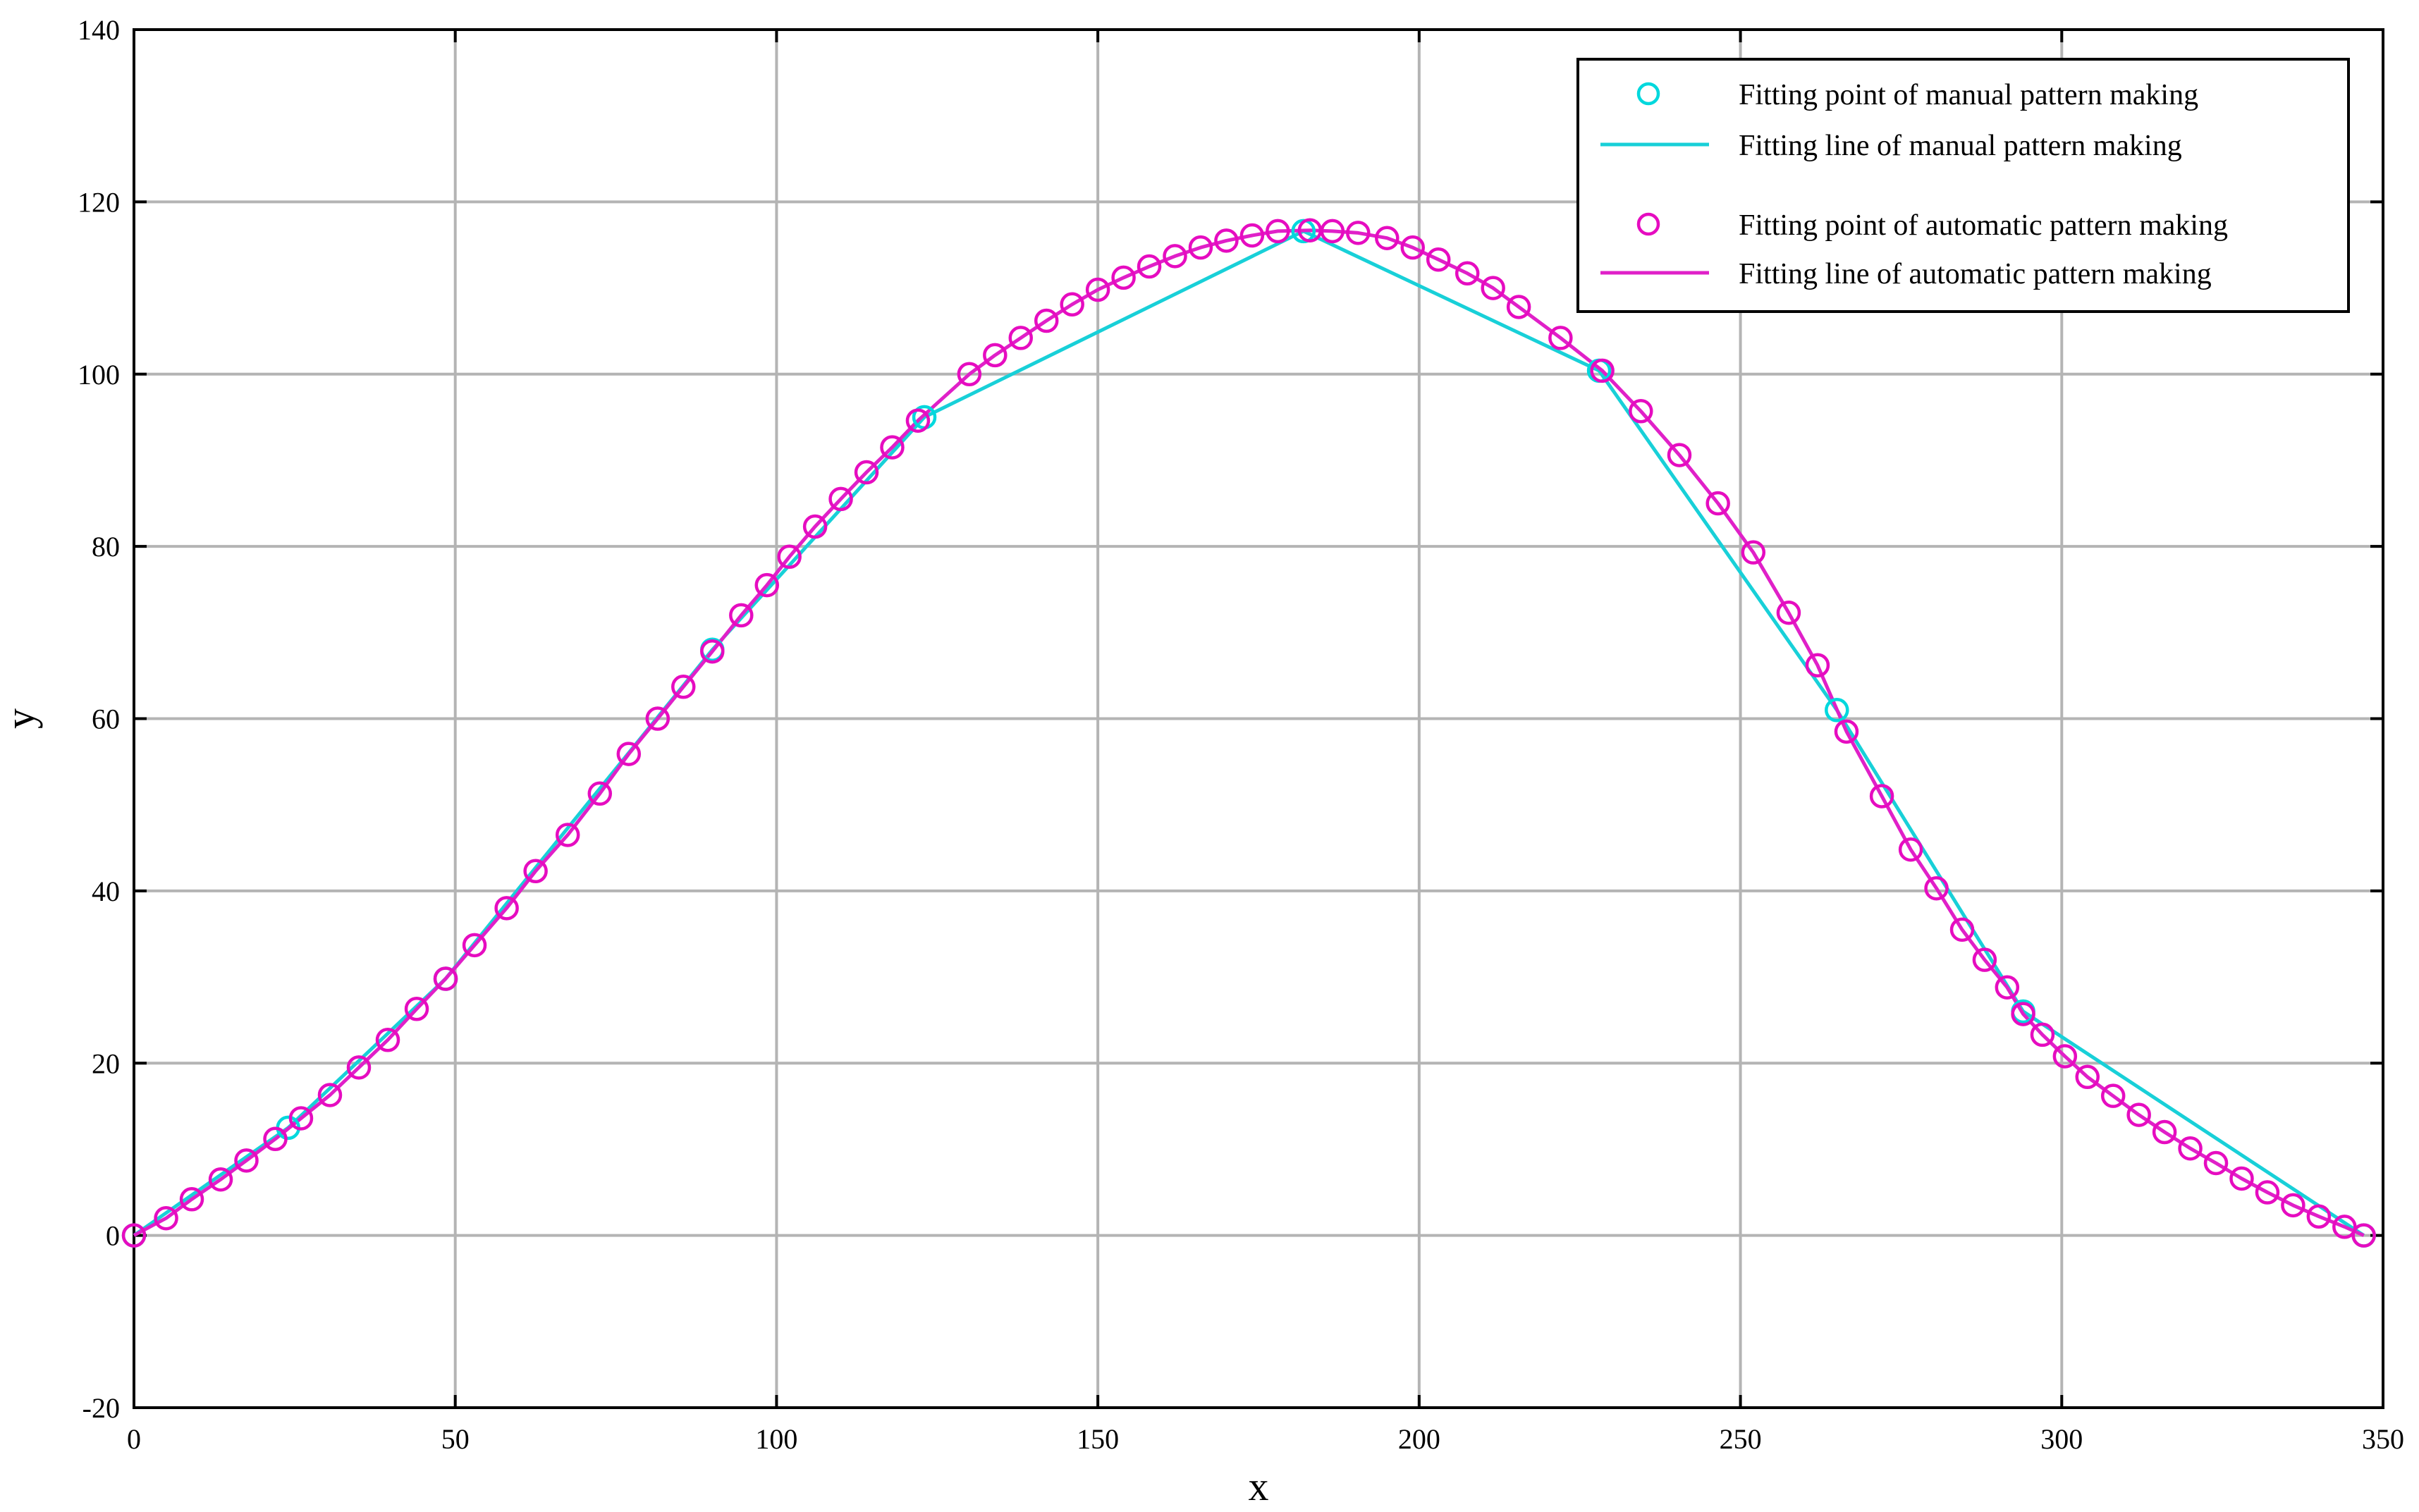 Image resolution: width=2419 pixels, height=1512 pixels. I want to click on y-tick-label: -20, so click(101, 1408).